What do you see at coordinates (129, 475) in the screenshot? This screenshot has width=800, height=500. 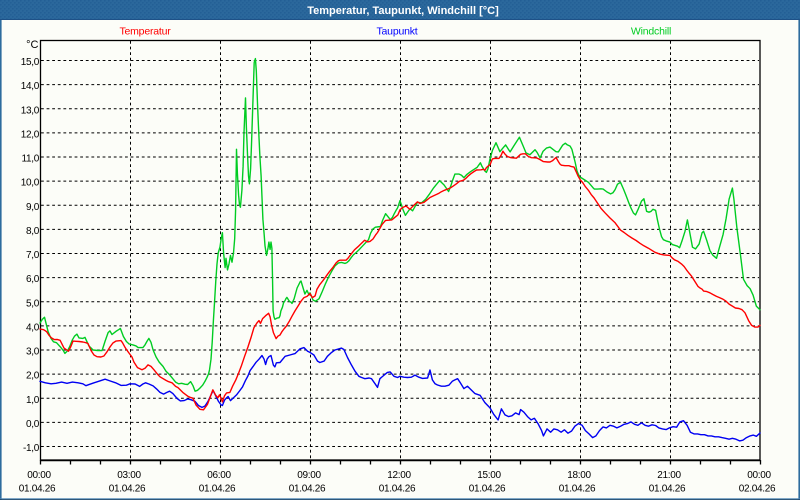 I see `svg-text: 03:00` at bounding box center [129, 475].